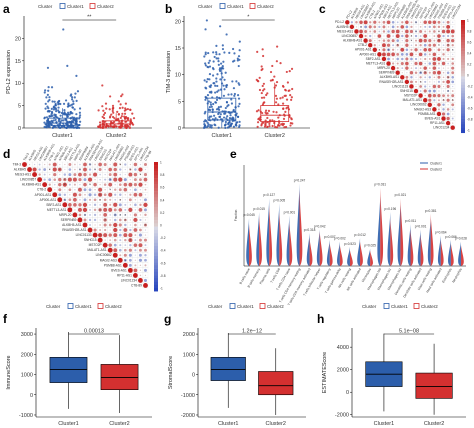  What do you see at coordinates (441, 128) in the screenshot?
I see `row-label: LINC01234` at bounding box center [441, 128].